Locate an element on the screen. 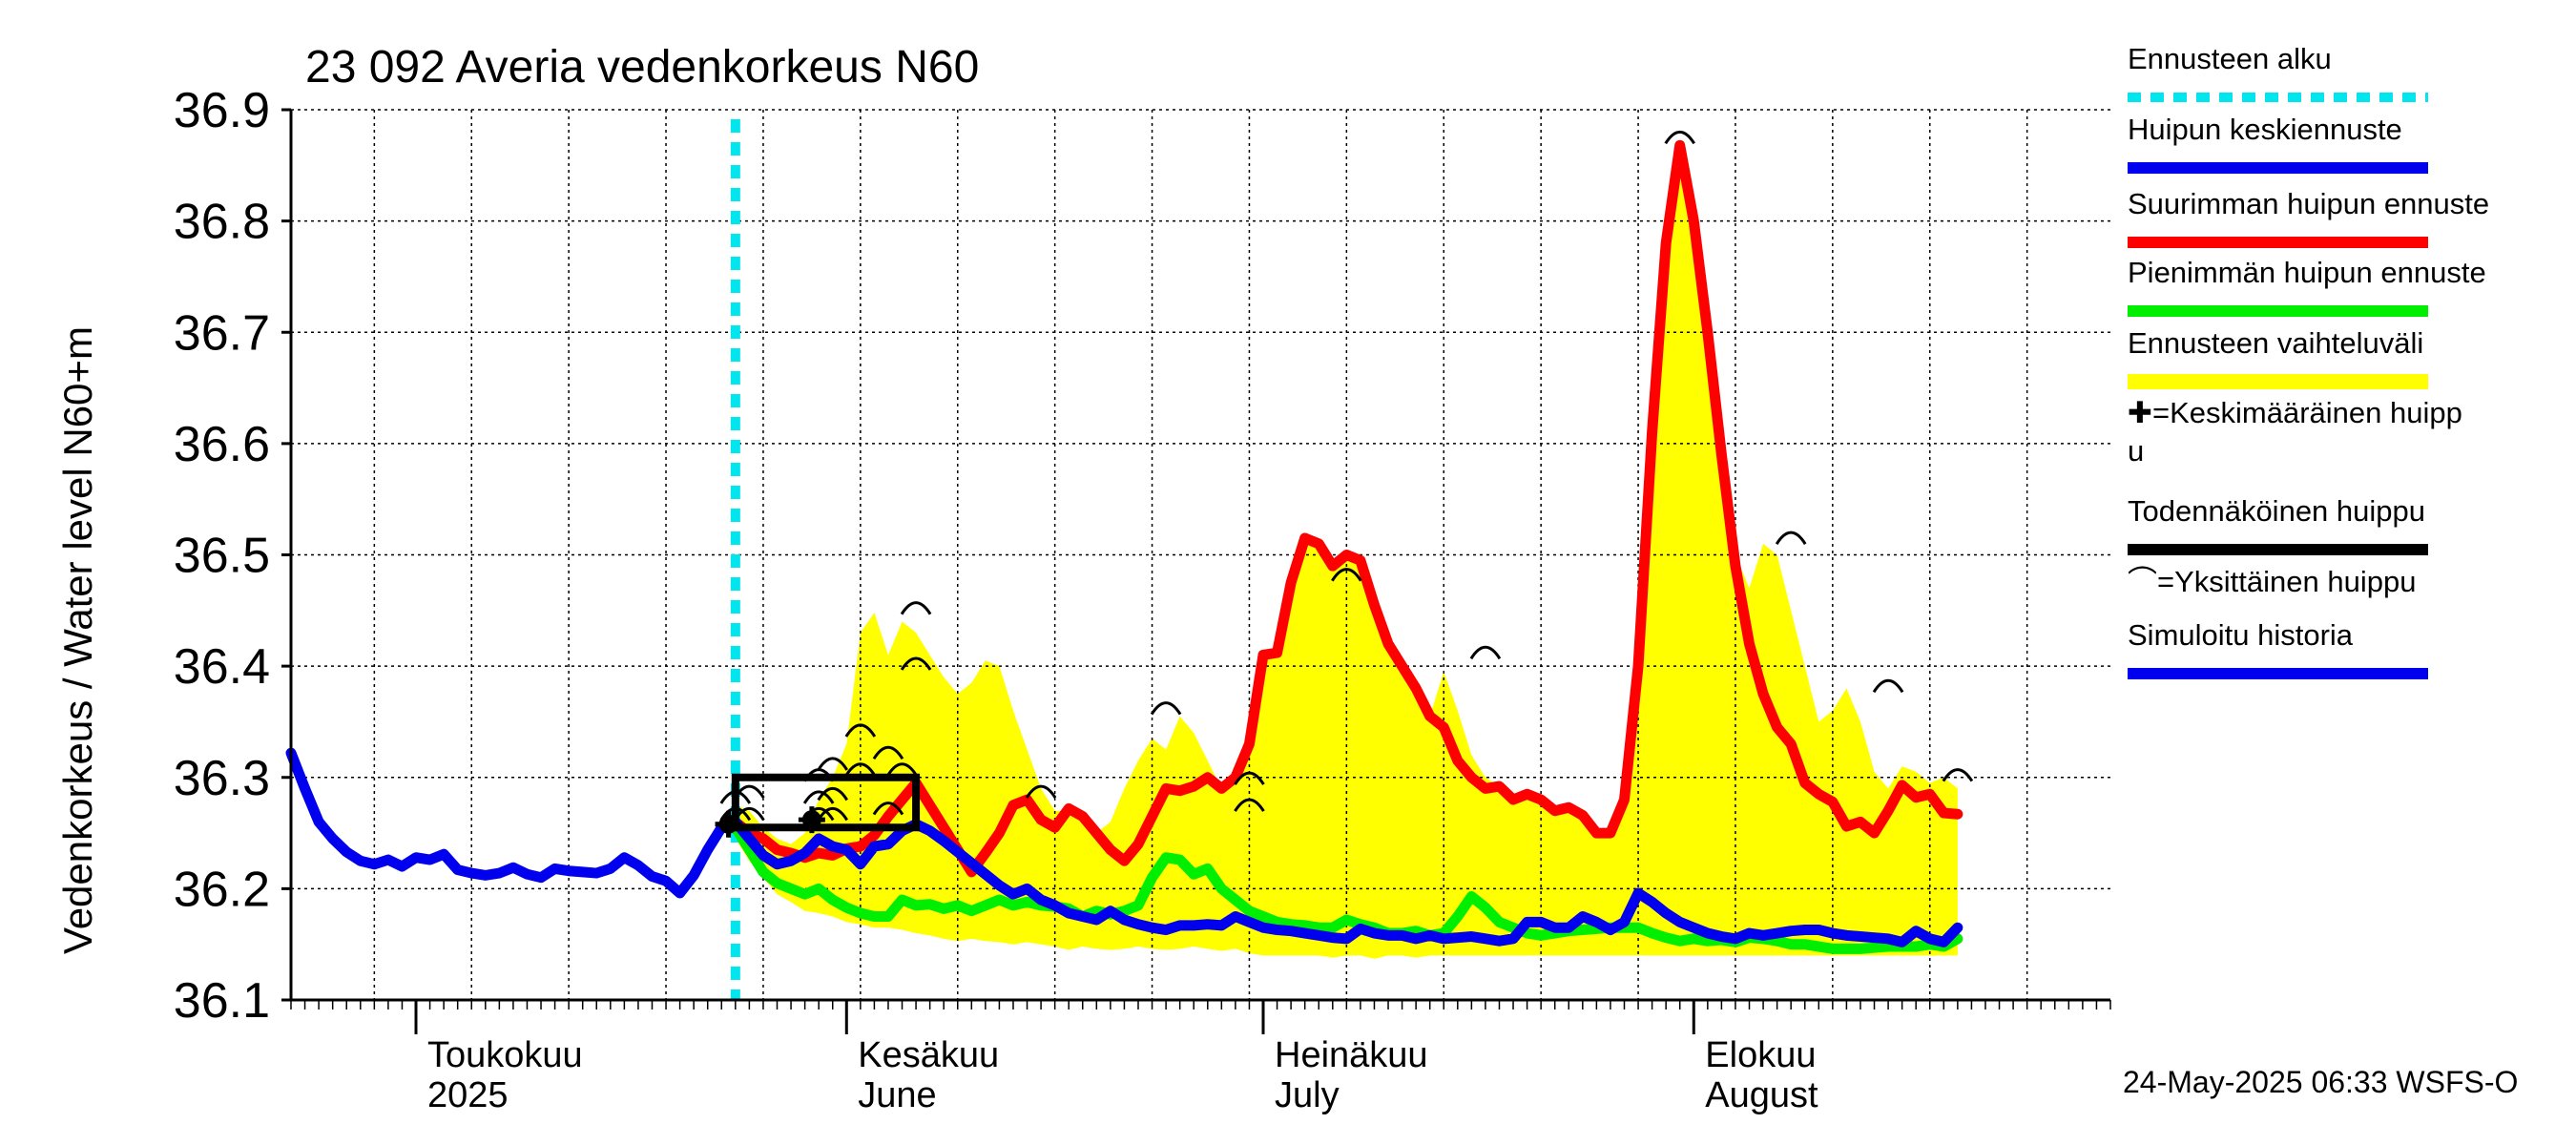 The width and height of the screenshot is (2576, 1145). y-tick-label: 36.2 is located at coordinates (222, 890).